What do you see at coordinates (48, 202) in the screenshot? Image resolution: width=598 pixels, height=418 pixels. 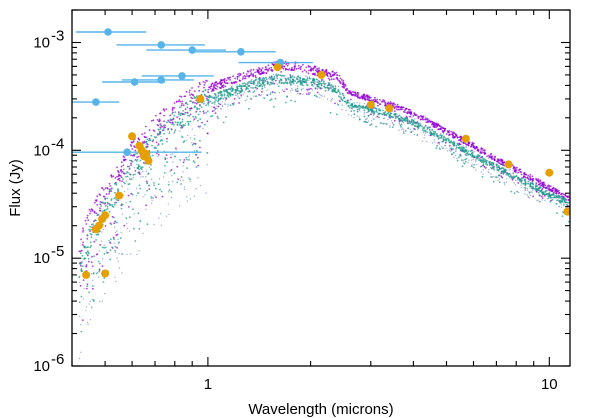 I see `y-tick-labels: 10-610-510-410-3` at bounding box center [48, 202].